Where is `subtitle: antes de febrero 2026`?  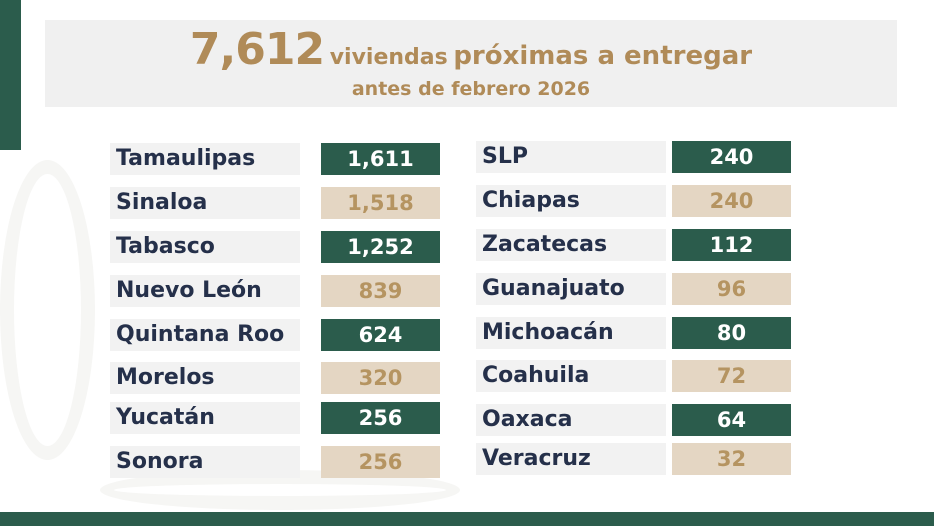 subtitle: antes de febrero 2026 is located at coordinates (471, 89).